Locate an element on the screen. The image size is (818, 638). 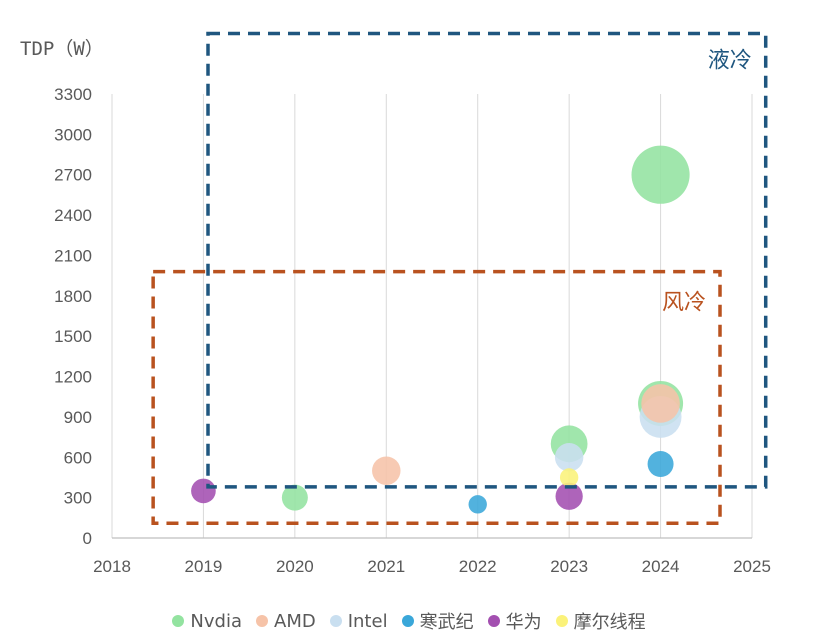
y-tick-label: 3000 is located at coordinates (73, 134).